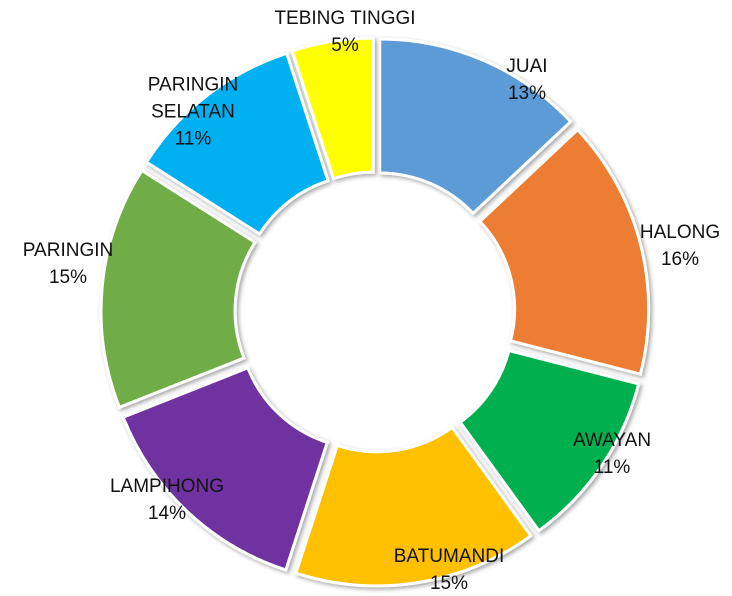  I want to click on slice-label: BATUMANDI 15%, so click(449, 569).